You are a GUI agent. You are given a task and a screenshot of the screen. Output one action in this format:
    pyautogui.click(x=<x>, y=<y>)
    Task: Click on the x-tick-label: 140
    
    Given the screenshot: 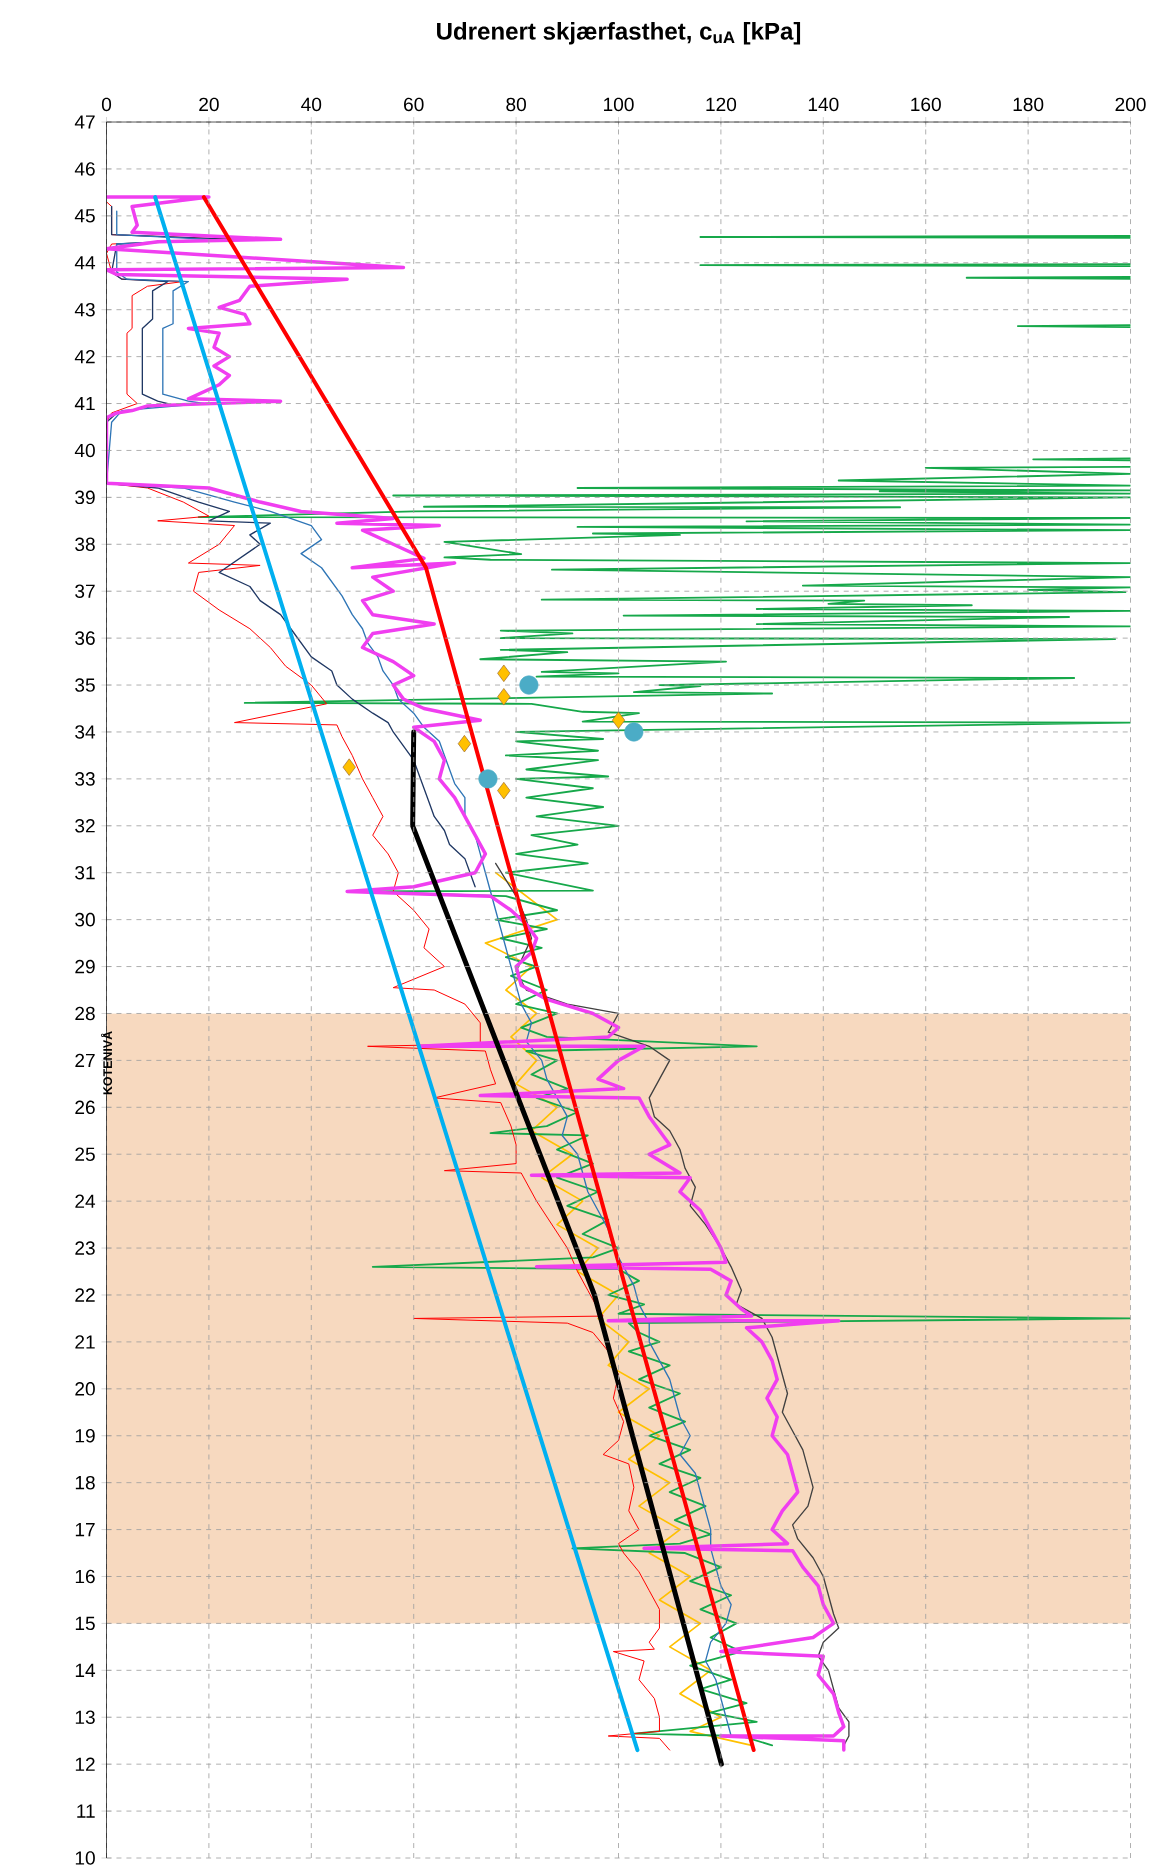 What is the action you would take?
    pyautogui.click(x=823, y=104)
    